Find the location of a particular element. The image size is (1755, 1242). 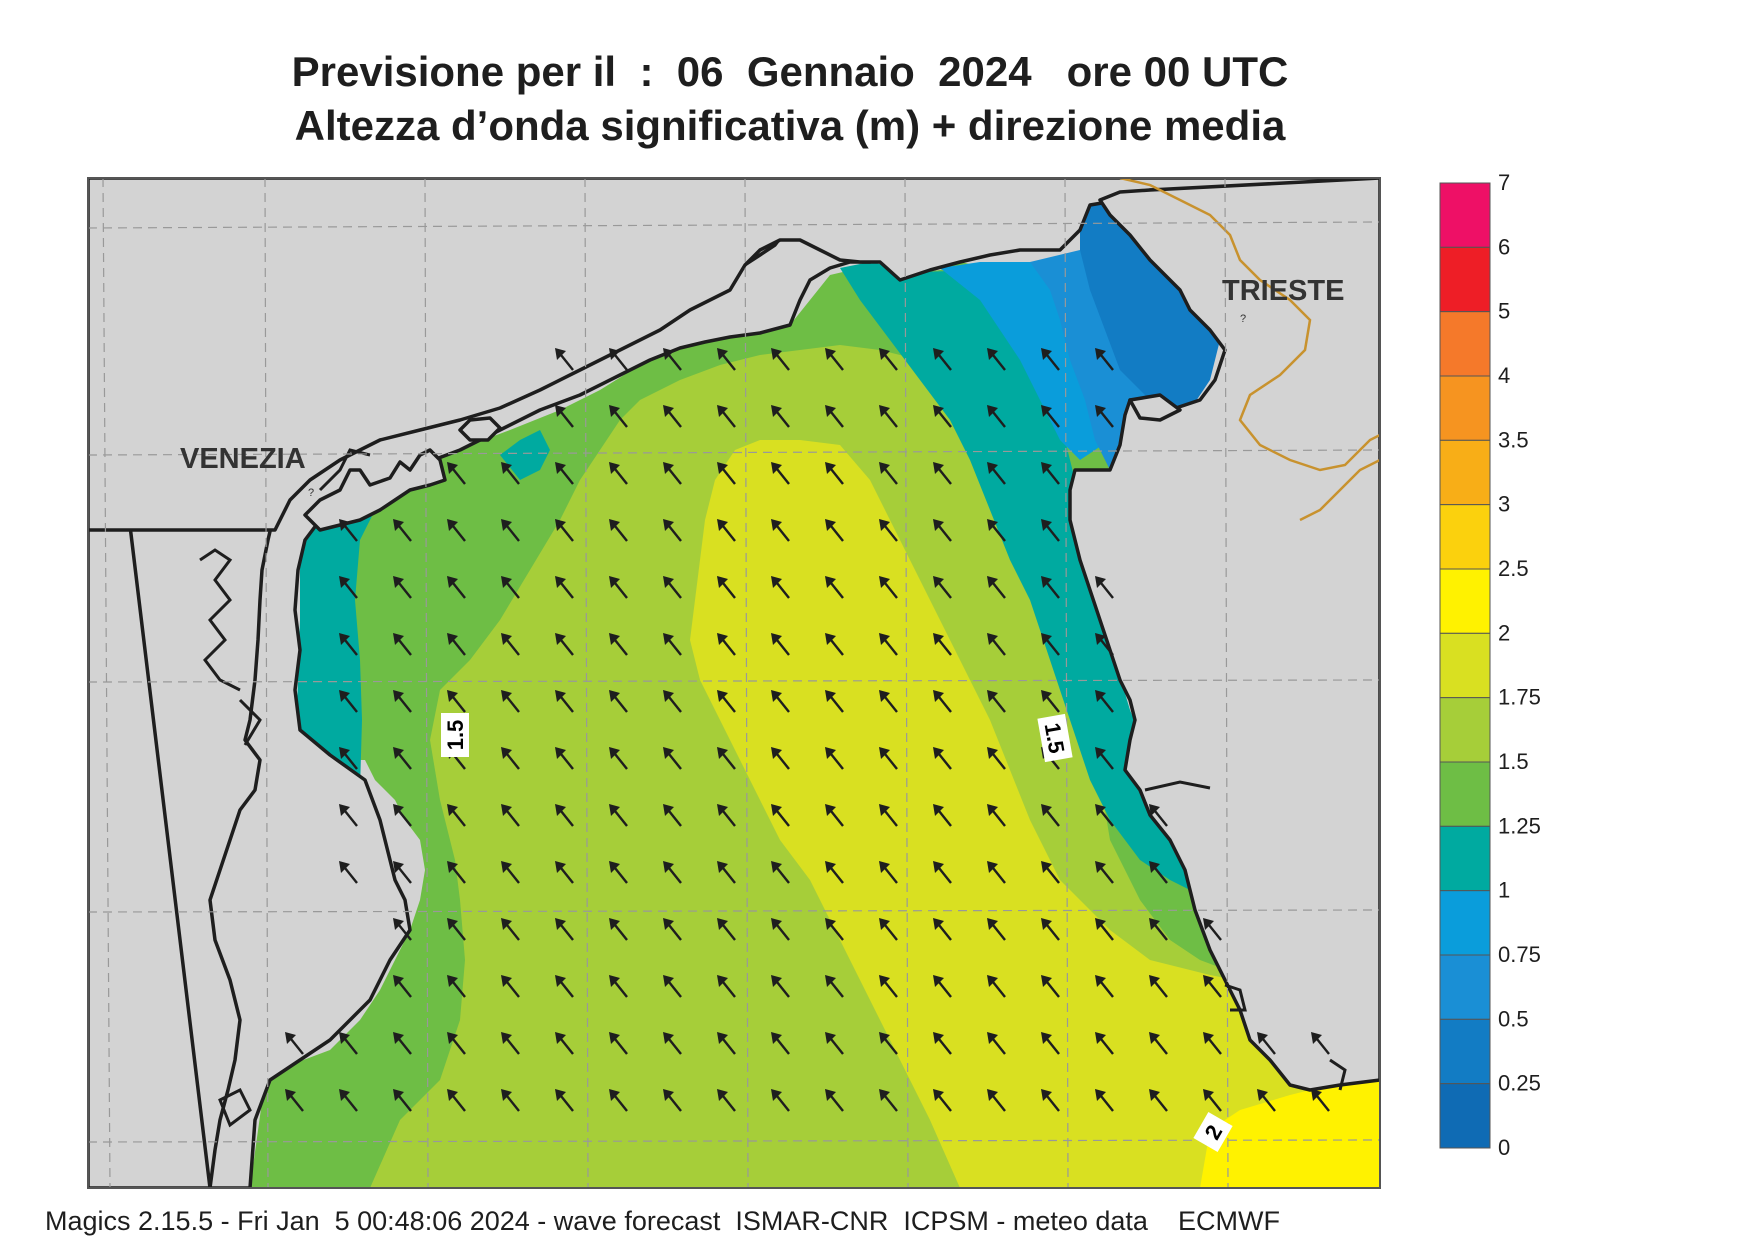

legend-label: 1.75 is located at coordinates (1519, 697).